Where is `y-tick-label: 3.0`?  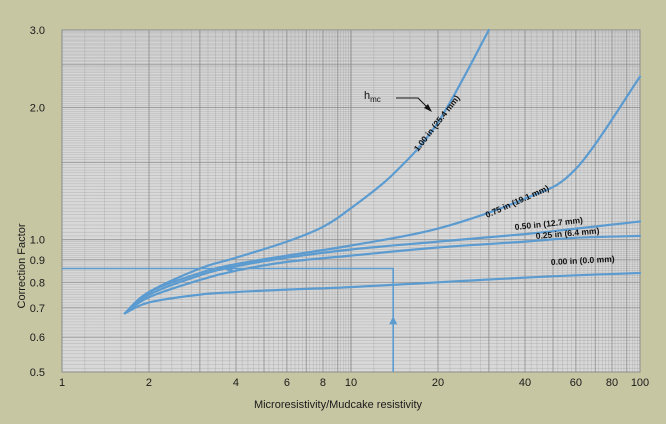
y-tick-label: 3.0 is located at coordinates (37, 31).